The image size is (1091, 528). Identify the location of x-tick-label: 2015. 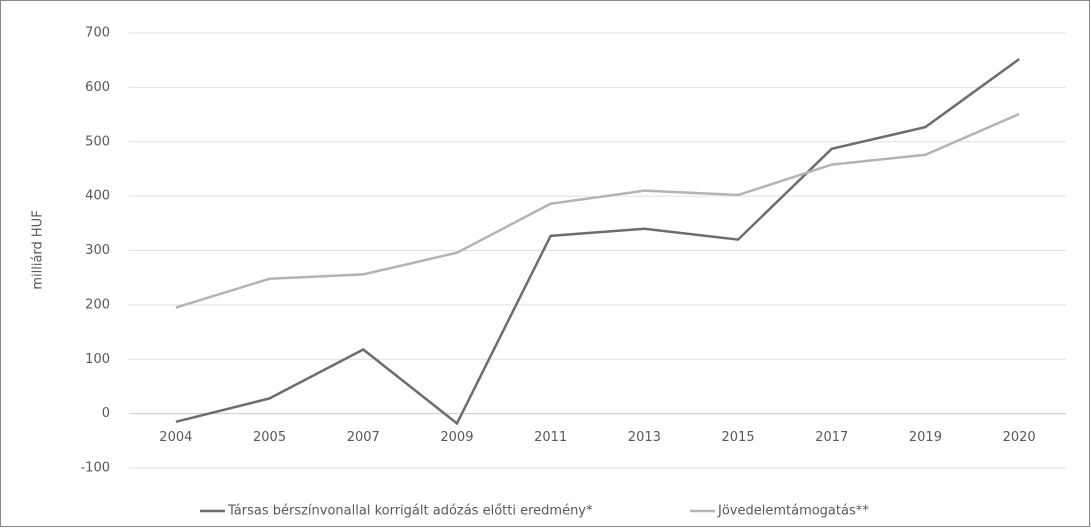
(738, 437).